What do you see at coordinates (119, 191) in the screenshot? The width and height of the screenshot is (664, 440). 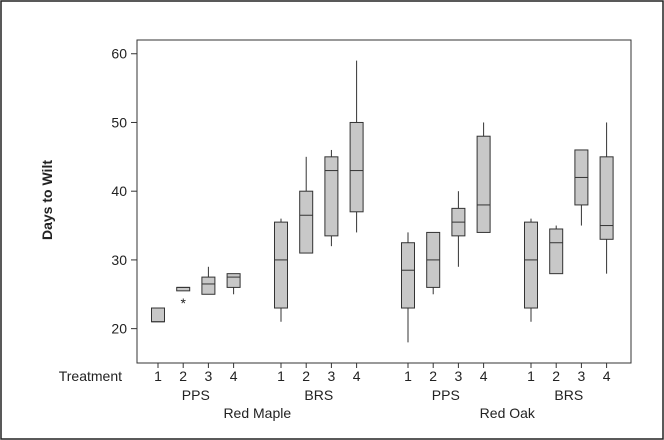 I see `y-tick-label: 40` at bounding box center [119, 191].